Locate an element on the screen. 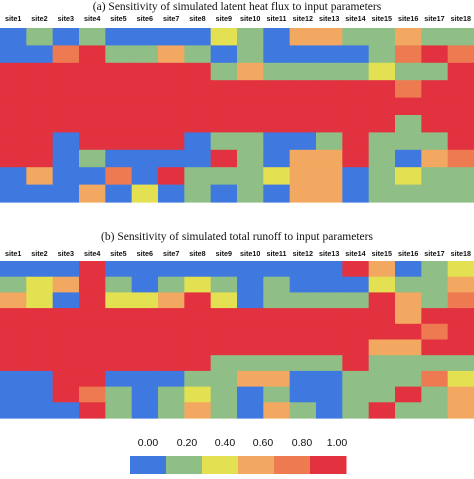  x-tick-label: site3 is located at coordinates (66, 18).